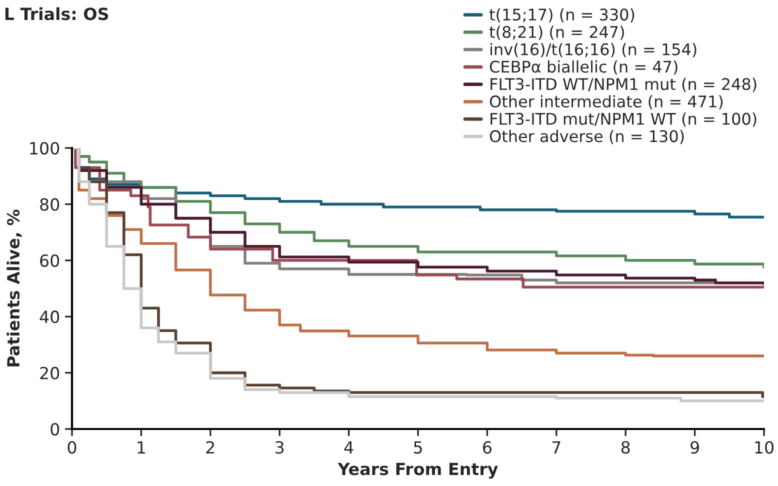 The image size is (778, 486). I want to click on x-tick-label: 8, so click(625, 447).